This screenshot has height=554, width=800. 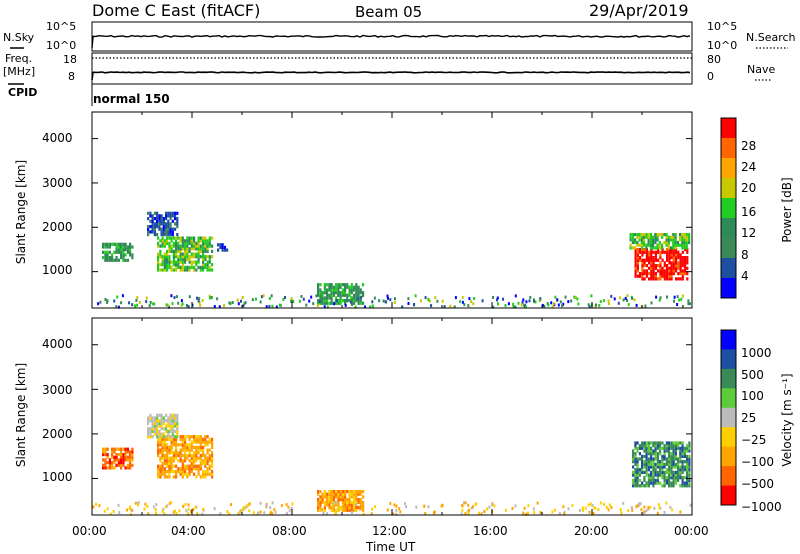 I want to click on freq-unit-label: [MHz], so click(x=19, y=71).